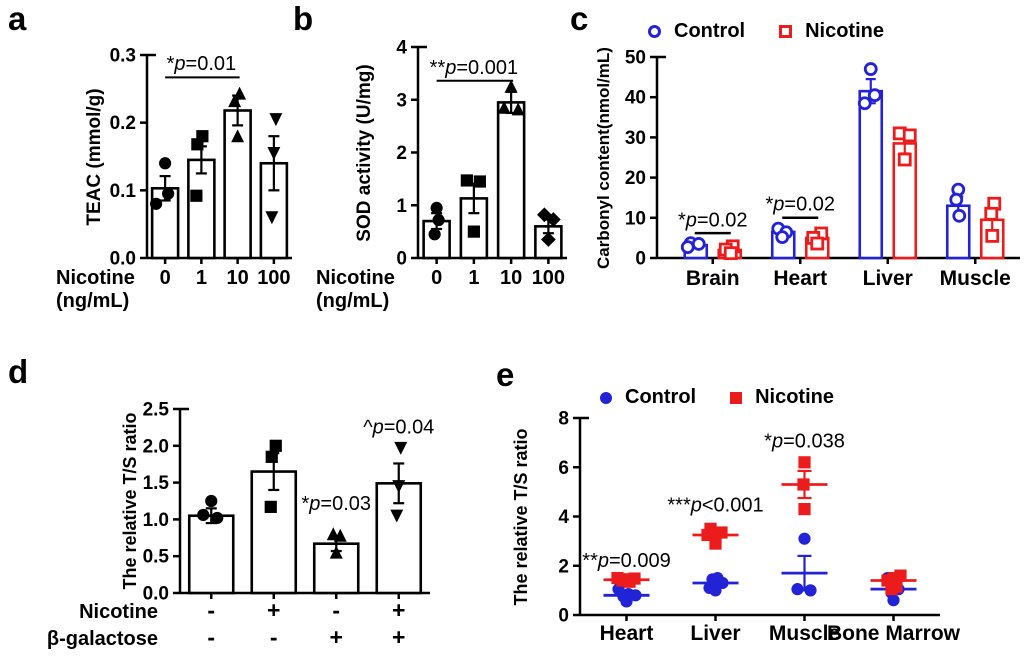 This screenshot has height=669, width=1031. I want to click on svg-text: 20, so click(635, 178).